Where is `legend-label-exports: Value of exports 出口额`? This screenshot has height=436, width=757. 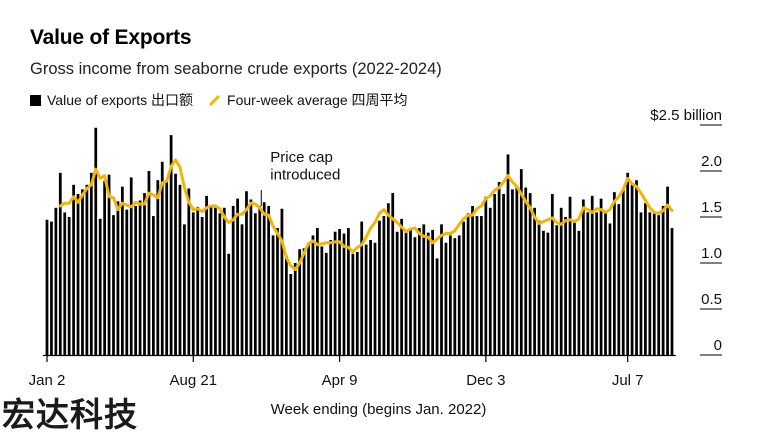
legend-label-exports: Value of exports 出口额 is located at coordinates (120, 100).